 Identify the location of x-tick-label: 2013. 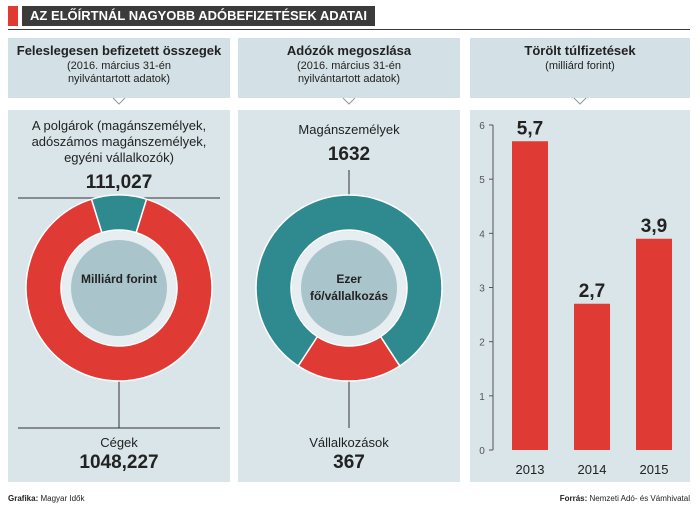
(530, 469).